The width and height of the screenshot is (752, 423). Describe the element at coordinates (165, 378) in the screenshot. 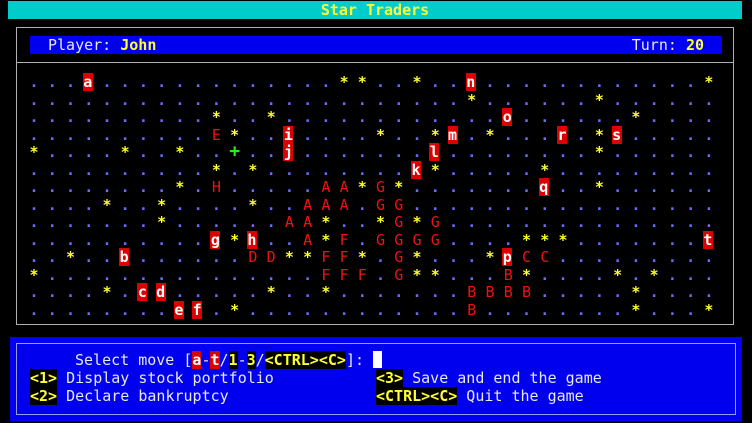

I see `option-label: Display stock portfolio` at that location.